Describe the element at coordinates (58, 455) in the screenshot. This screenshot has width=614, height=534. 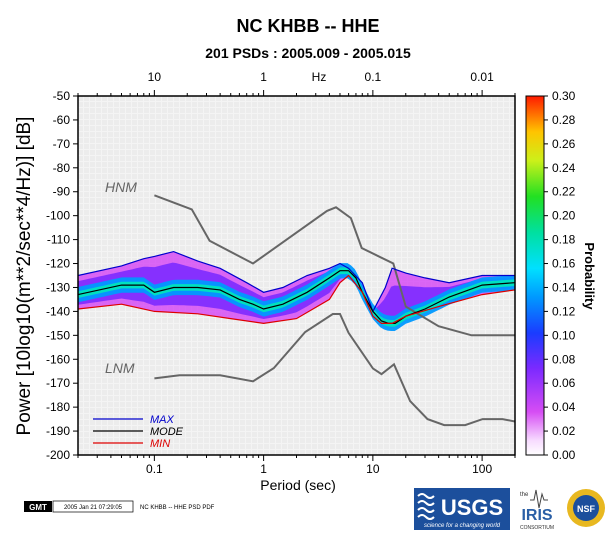
I see `y-tick-label: -200` at that location.